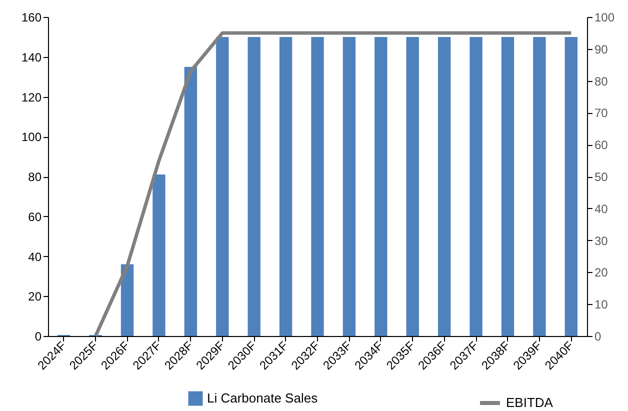 The width and height of the screenshot is (628, 411). Describe the element at coordinates (31, 17) in the screenshot. I see `y-tick-label: 160` at that location.